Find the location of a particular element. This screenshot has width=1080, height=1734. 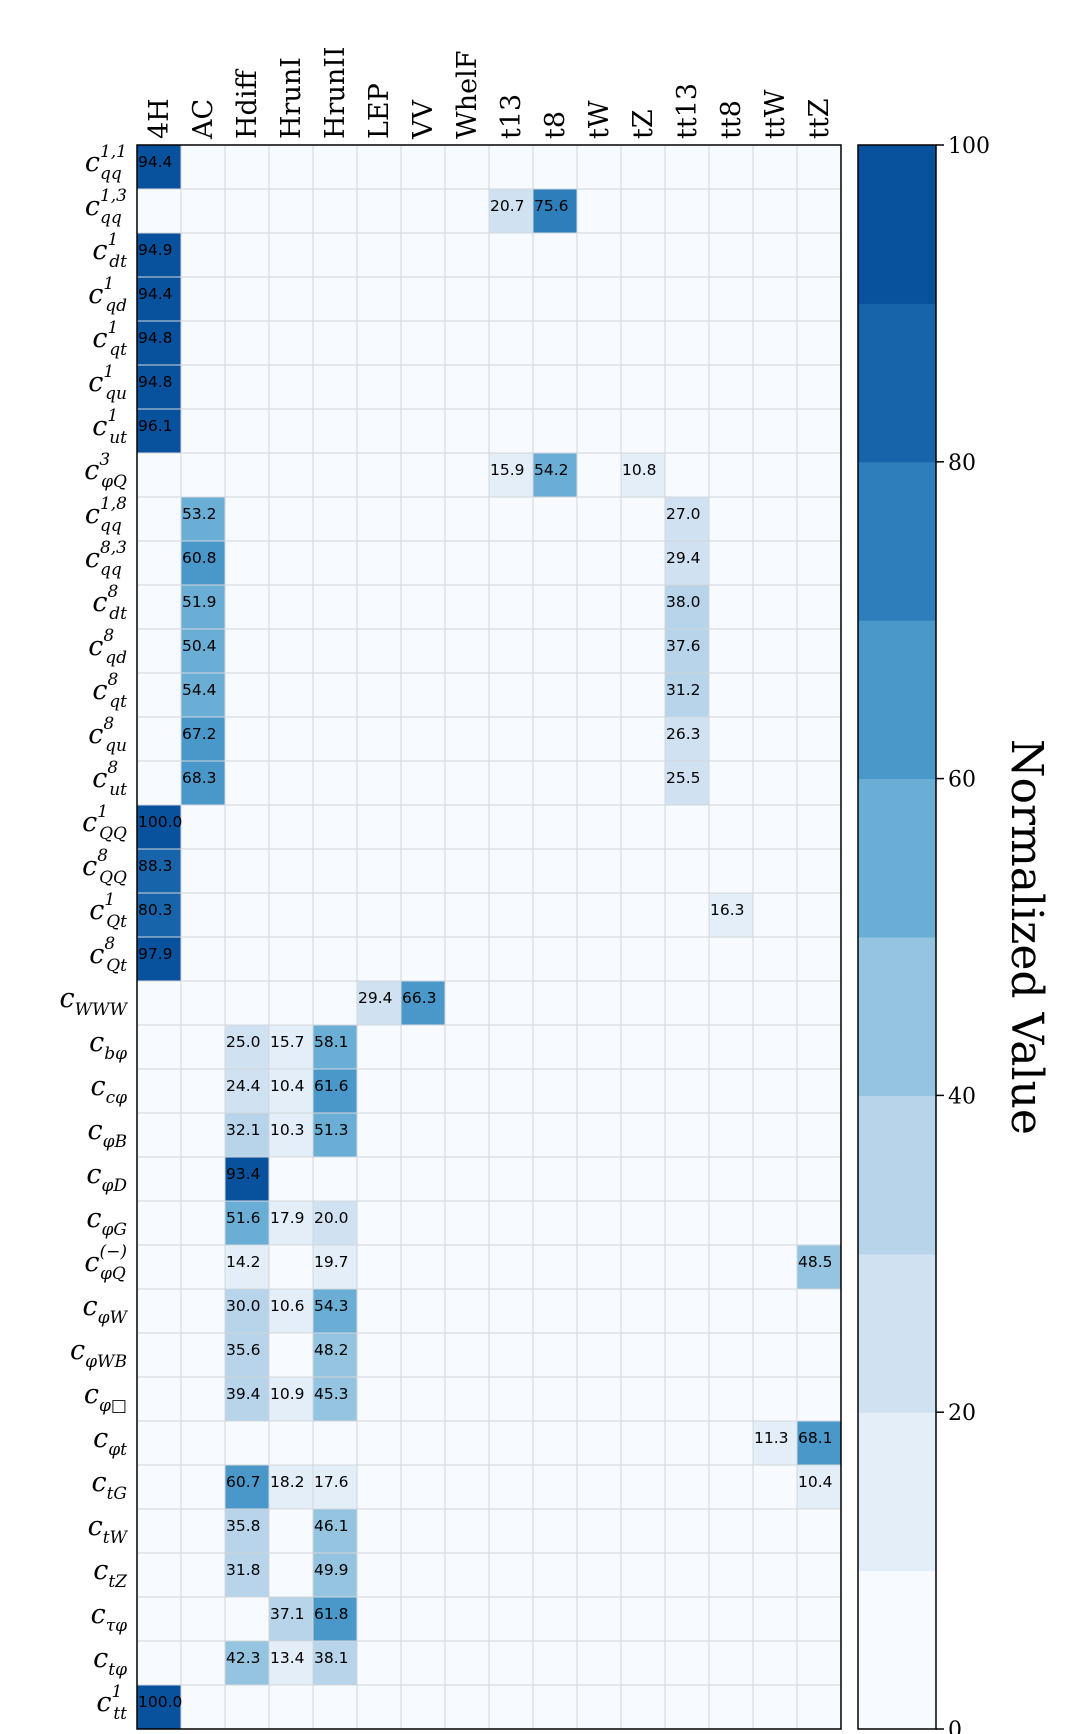

column-label: WhelF is located at coordinates (467, 95).